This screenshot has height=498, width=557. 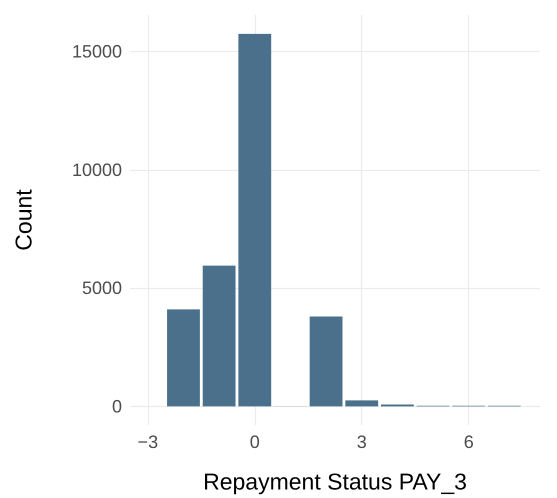 What do you see at coordinates (102, 288) in the screenshot?
I see `y-tick-label: 5000` at bounding box center [102, 288].